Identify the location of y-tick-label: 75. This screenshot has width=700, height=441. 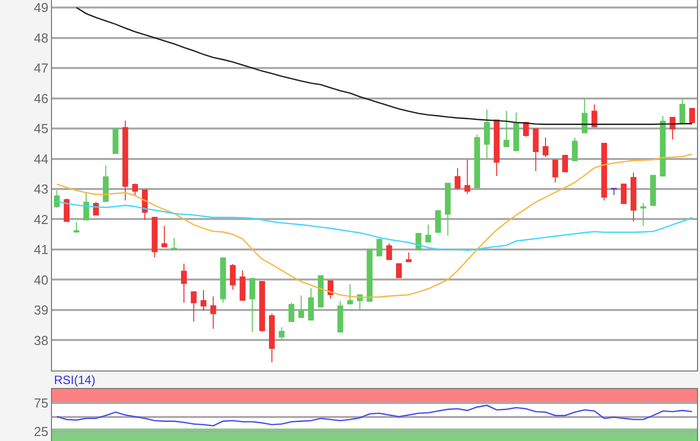
(41, 403).